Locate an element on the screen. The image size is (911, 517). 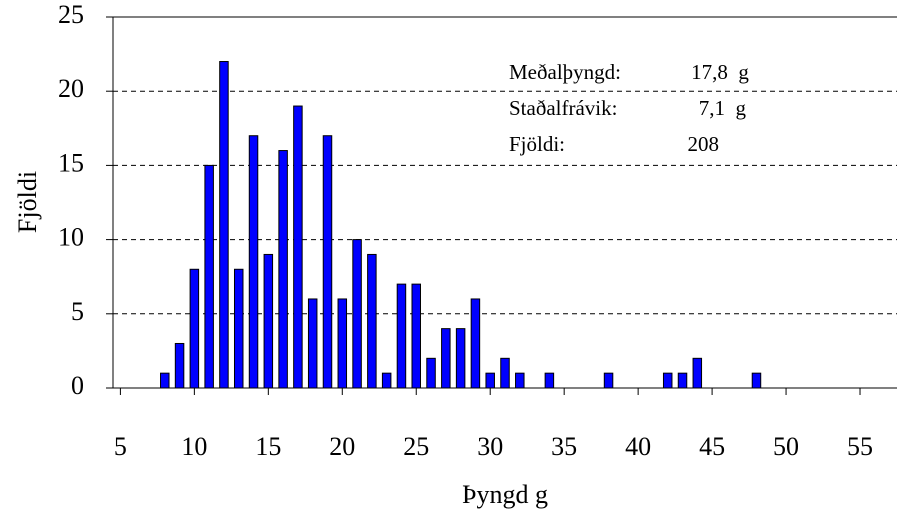
x-tick-label: 40 is located at coordinates (638, 446).